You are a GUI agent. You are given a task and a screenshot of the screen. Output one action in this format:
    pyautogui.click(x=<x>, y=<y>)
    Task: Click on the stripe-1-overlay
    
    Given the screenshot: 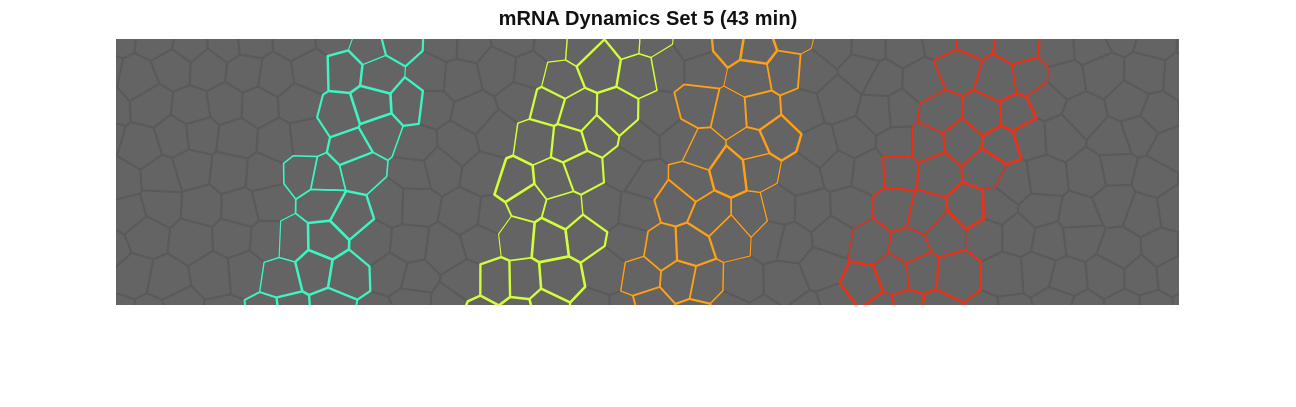 What is the action you would take?
    pyautogui.click(x=334, y=172)
    